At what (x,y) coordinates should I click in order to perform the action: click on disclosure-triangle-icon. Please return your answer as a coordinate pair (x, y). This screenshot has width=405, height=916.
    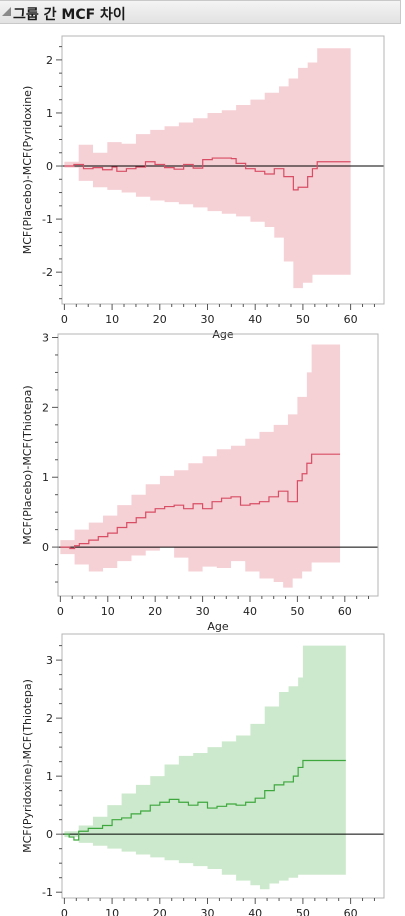
    Looking at the image, I should click on (6, 11).